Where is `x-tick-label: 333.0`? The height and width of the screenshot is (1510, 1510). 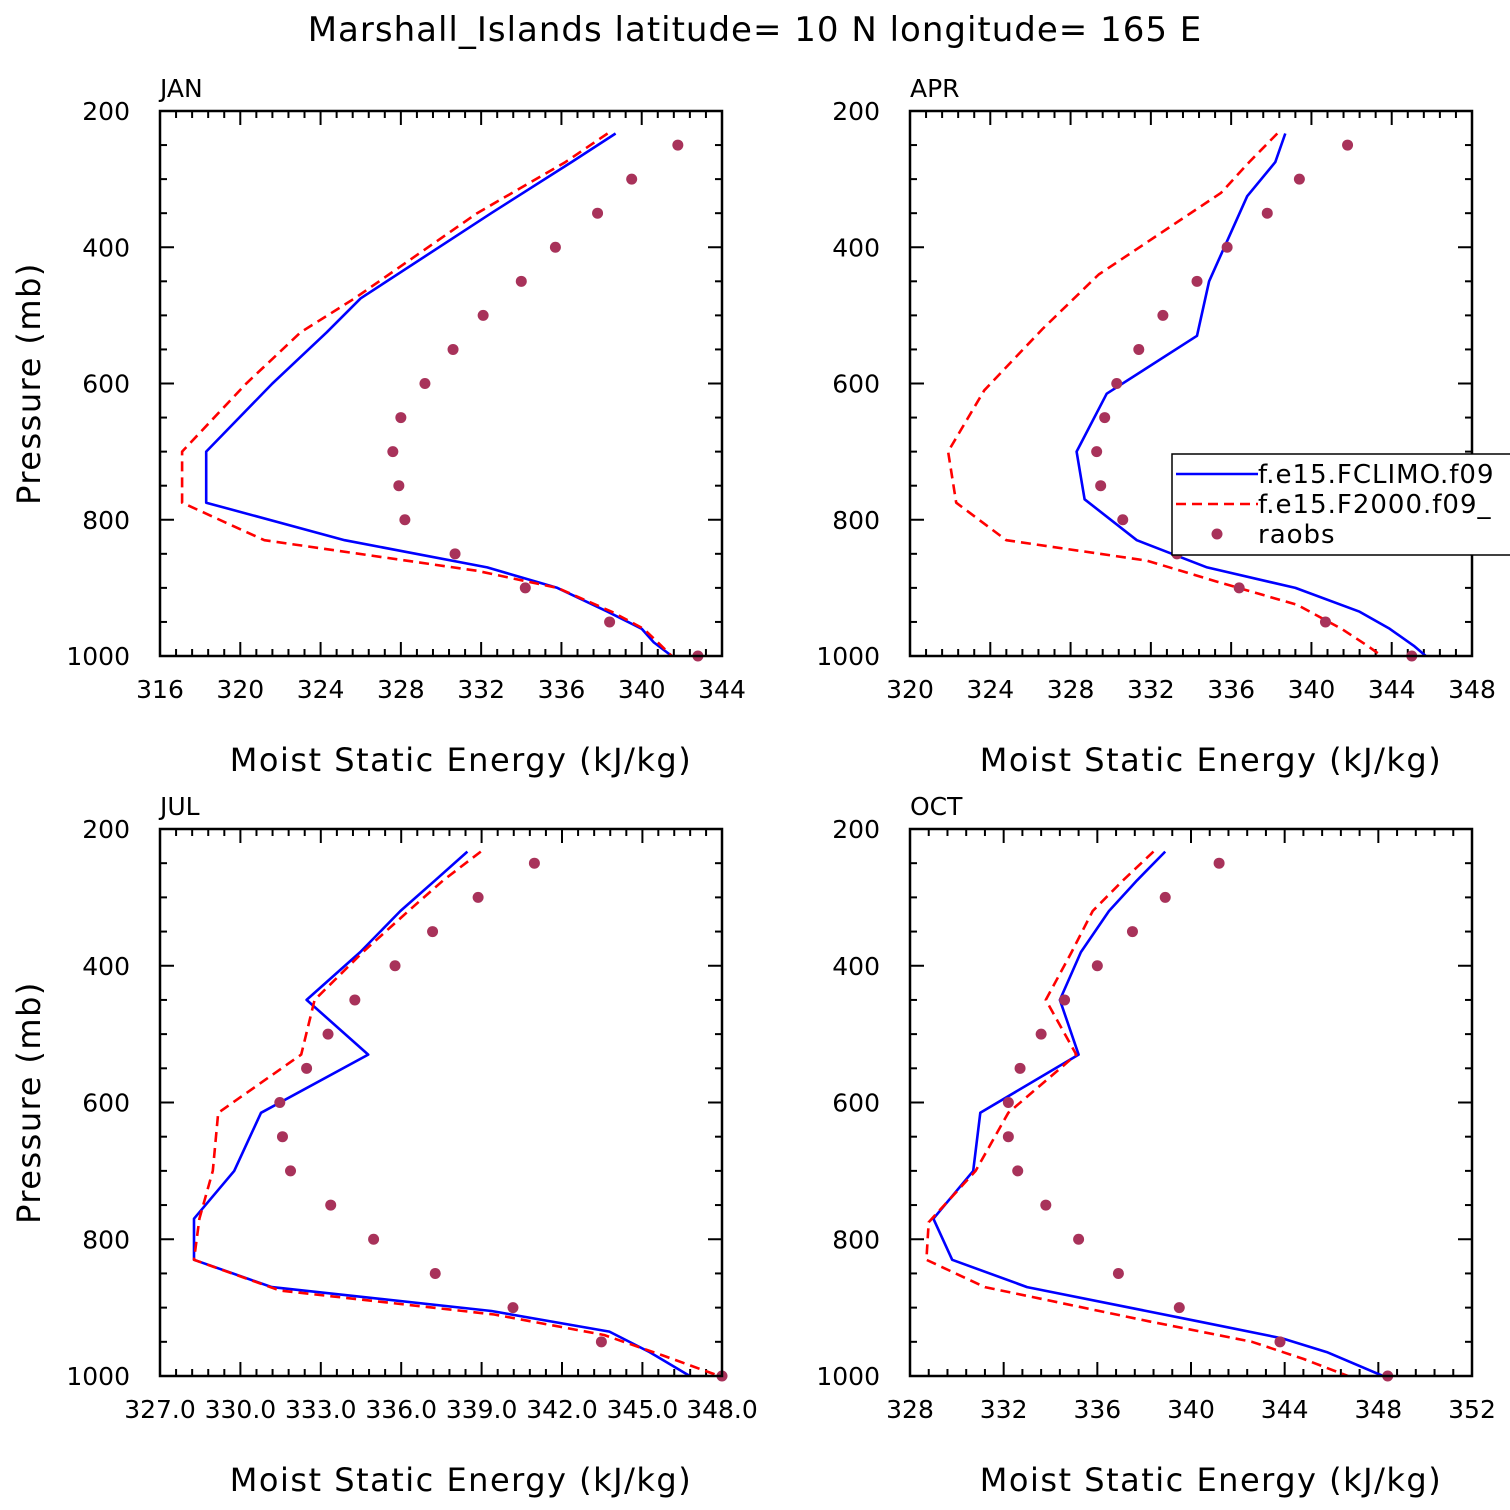
x-tick-label: 333.0 is located at coordinates (321, 1409).